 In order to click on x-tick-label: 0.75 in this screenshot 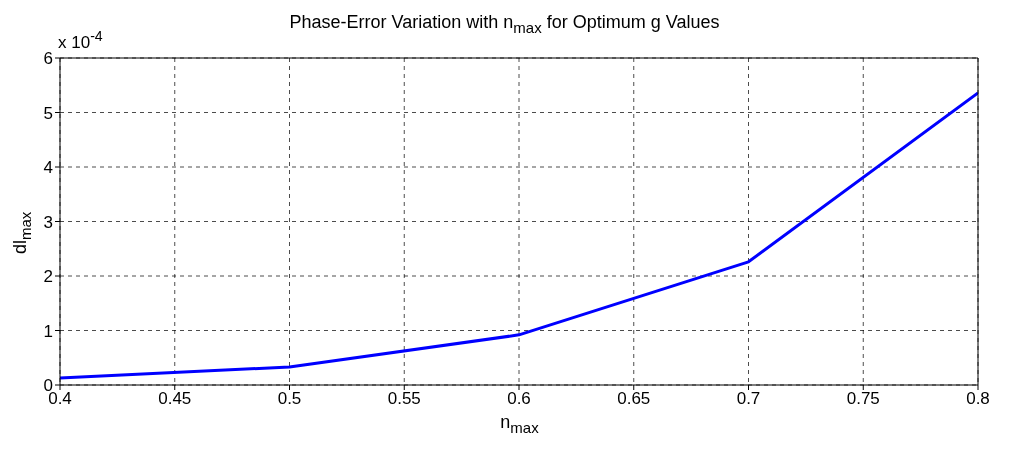, I will do `click(863, 399)`.